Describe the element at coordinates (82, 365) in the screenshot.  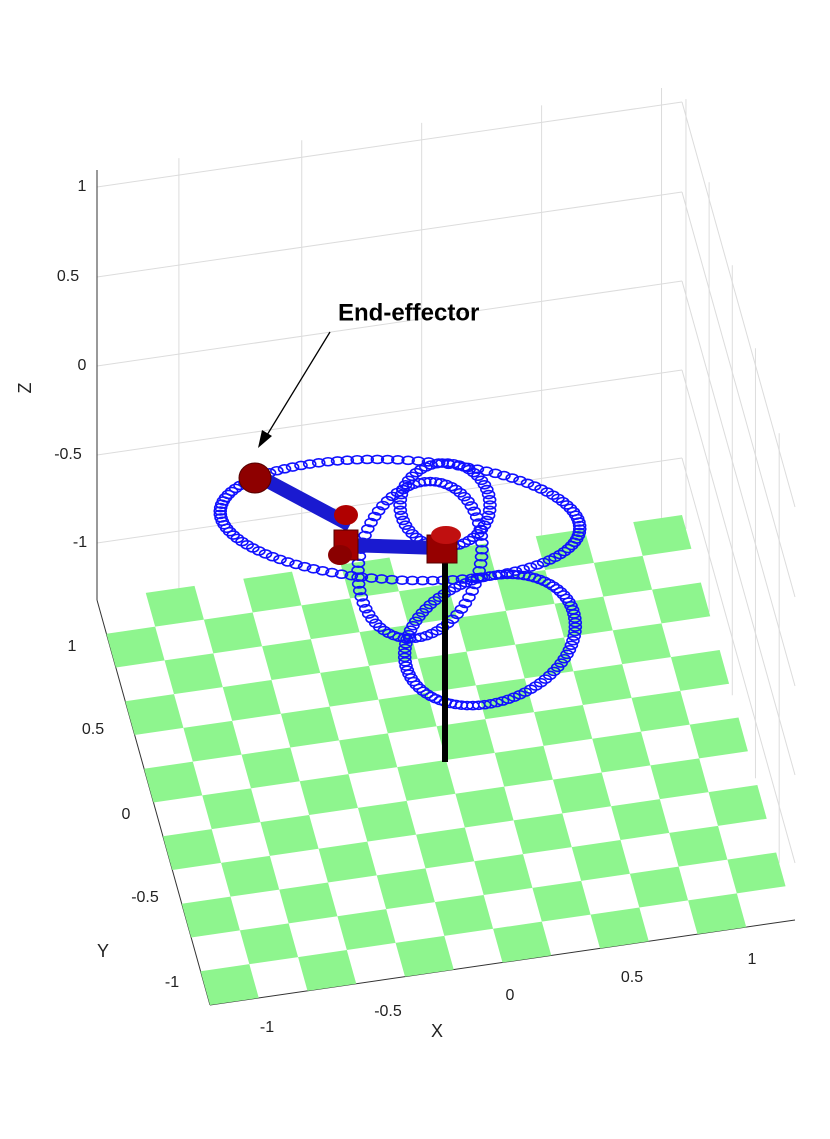
I see `z-tick-label: 0` at that location.